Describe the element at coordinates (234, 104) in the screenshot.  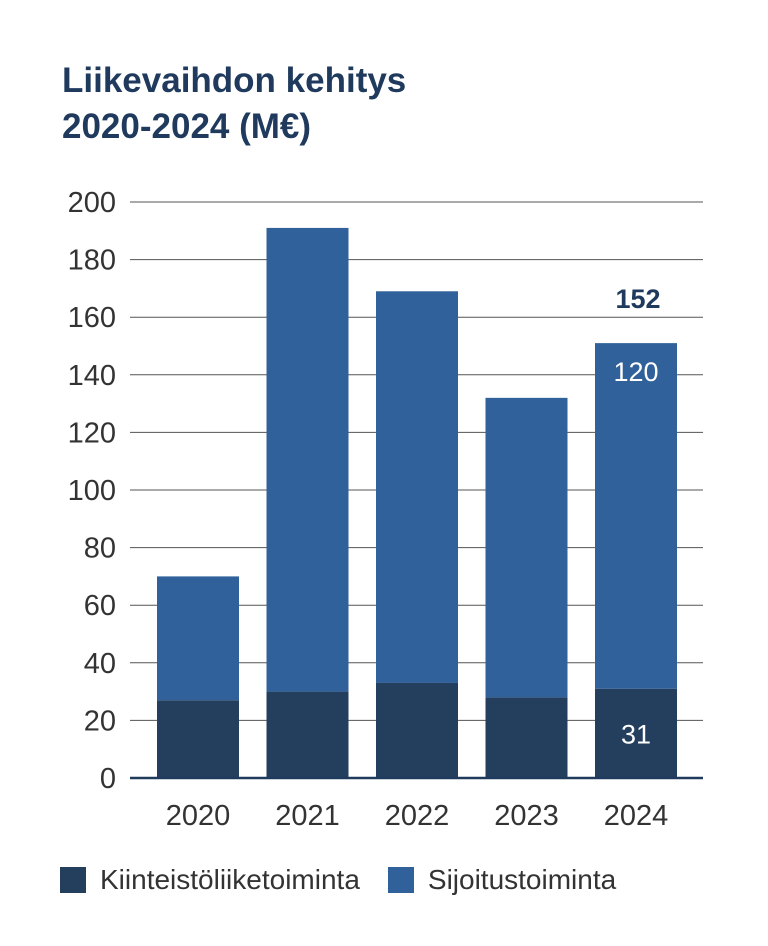
I see `chart-title: Liikevaihdon kehitys 2020-2024 (M€)` at that location.